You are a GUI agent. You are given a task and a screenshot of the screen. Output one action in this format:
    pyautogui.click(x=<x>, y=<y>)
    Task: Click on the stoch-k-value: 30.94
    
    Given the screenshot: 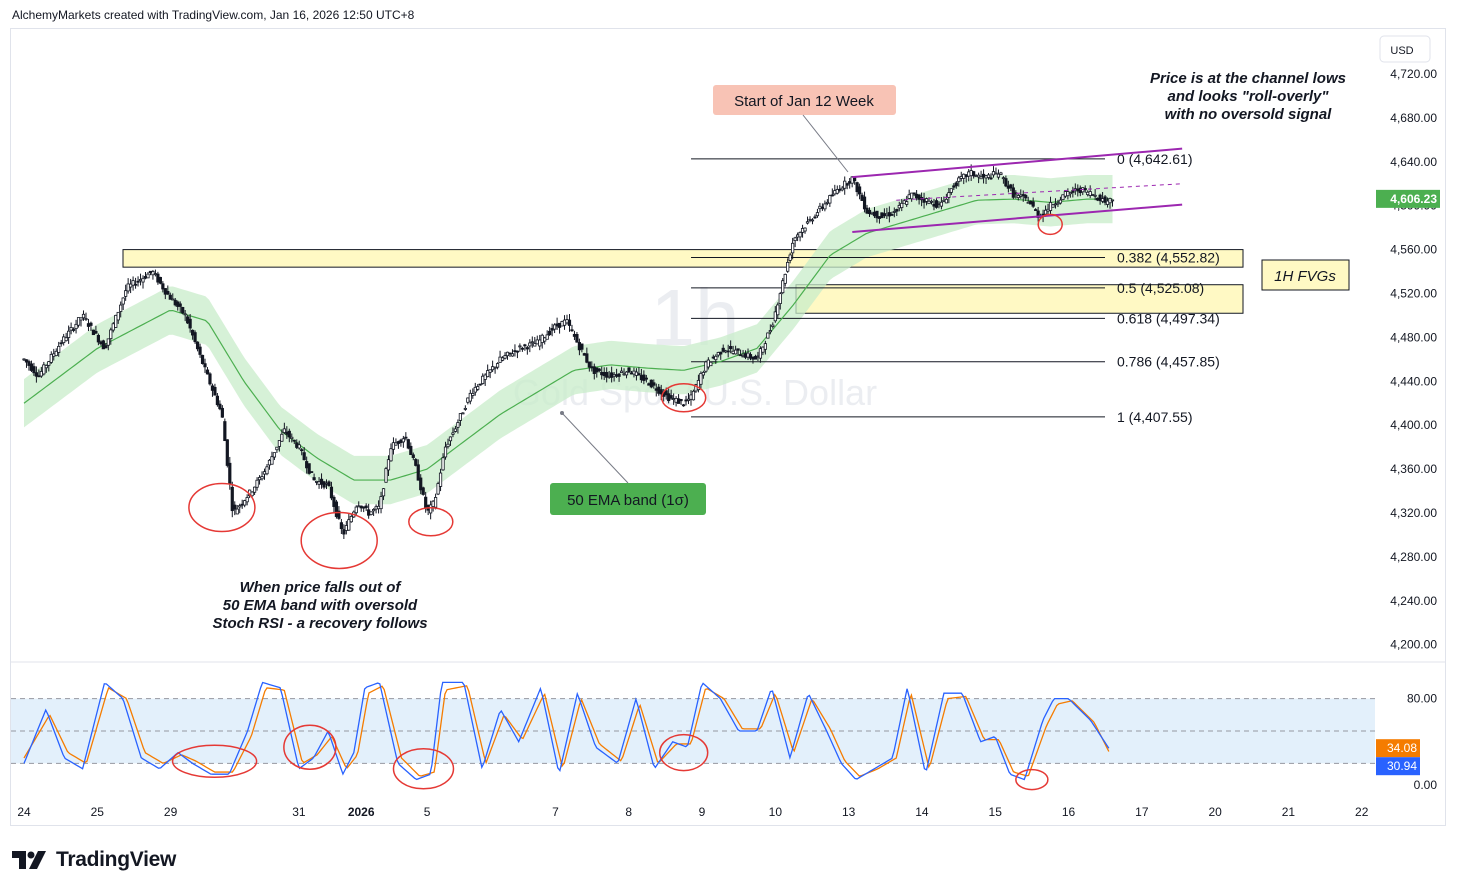 What is the action you would take?
    pyautogui.click(x=1402, y=766)
    